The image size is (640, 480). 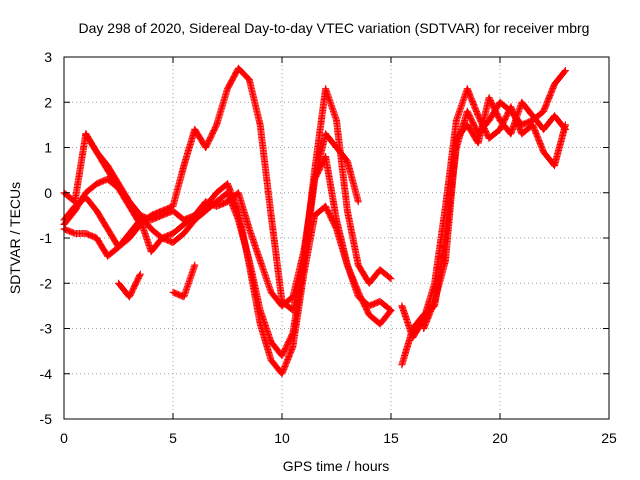 I want to click on y-tick-label: 2, so click(x=48, y=102).